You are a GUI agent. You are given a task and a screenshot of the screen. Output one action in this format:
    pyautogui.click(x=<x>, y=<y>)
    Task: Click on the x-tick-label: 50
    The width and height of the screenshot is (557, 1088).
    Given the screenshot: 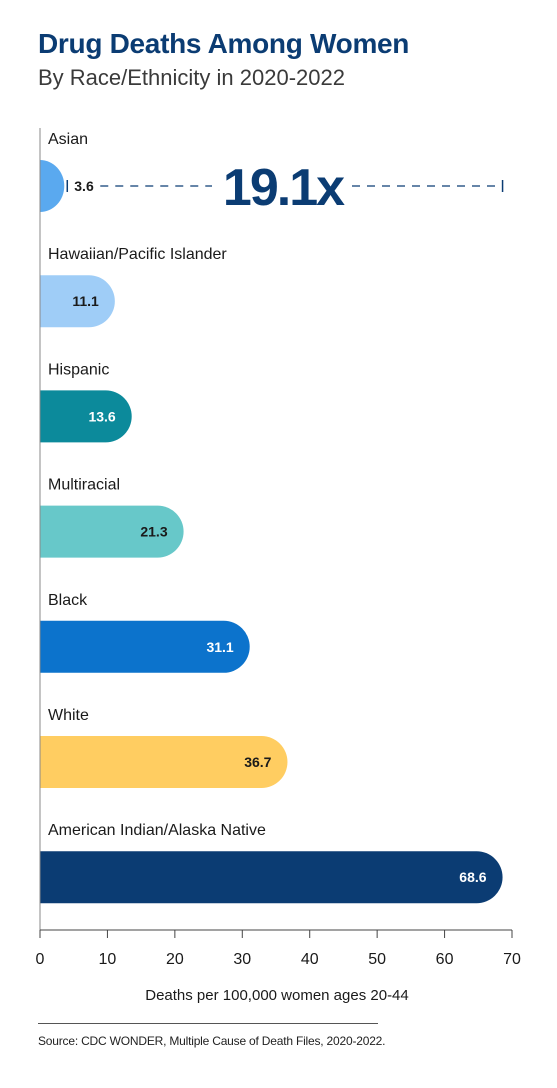 What is the action you would take?
    pyautogui.click(x=377, y=959)
    